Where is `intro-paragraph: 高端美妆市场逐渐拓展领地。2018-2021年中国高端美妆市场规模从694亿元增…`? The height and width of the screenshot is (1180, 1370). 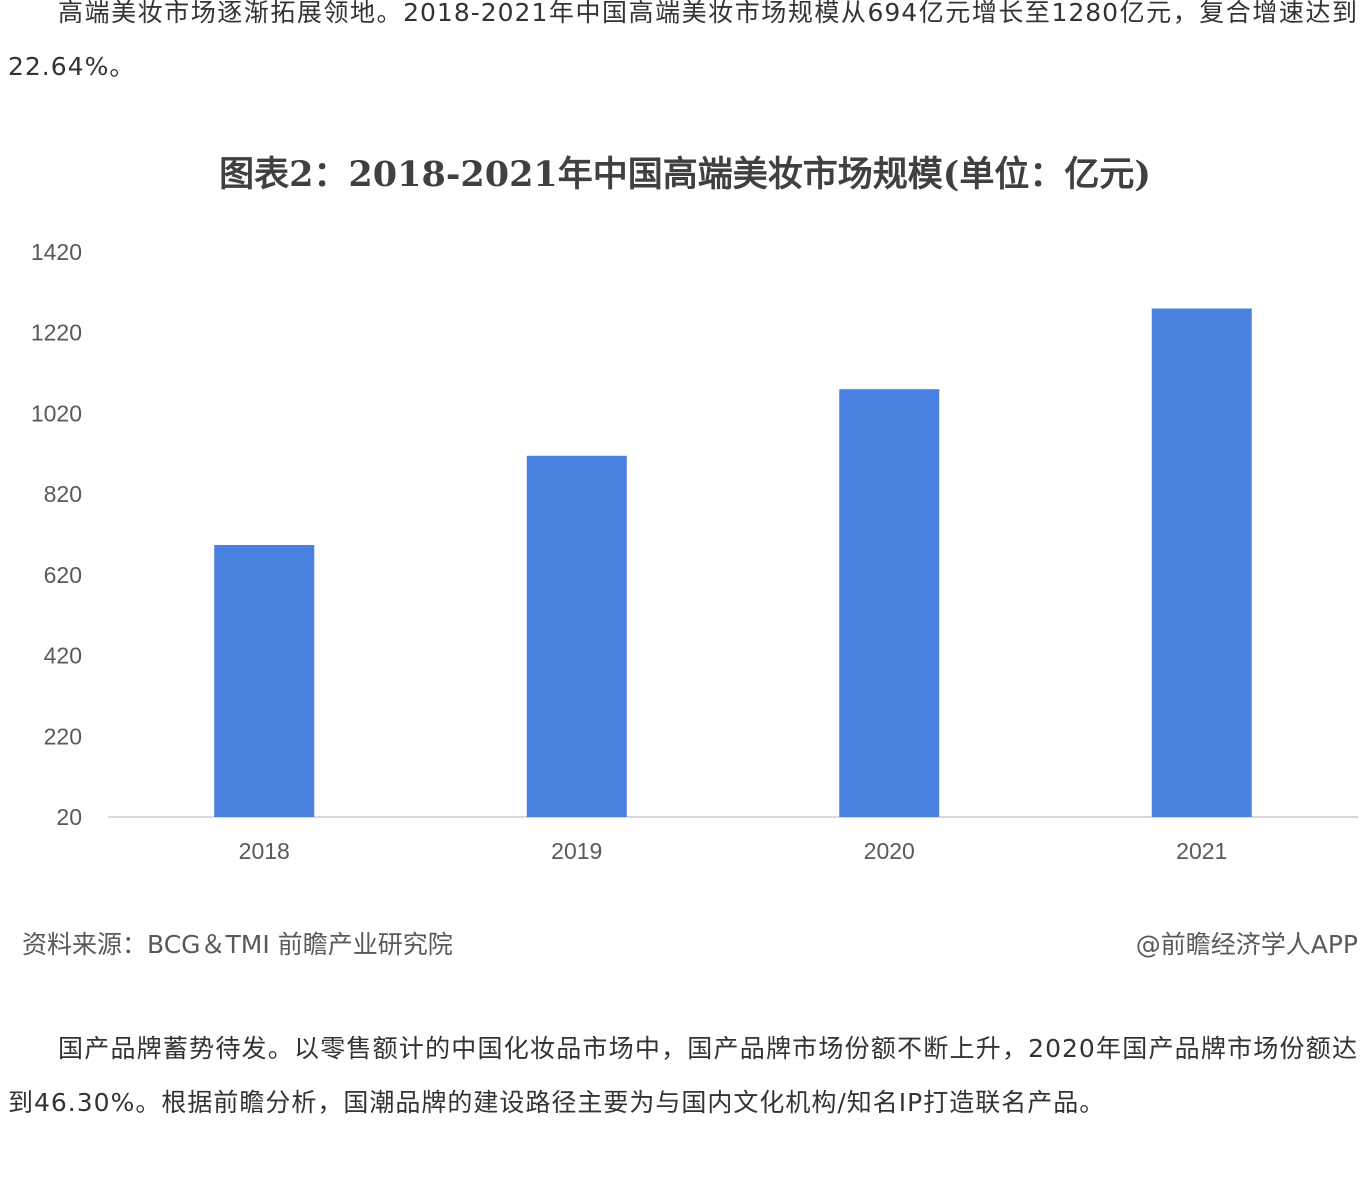
intro-paragraph: 高端美妆市场逐渐拓展领地。2018-2021年中国高端美妆市场规模从694亿元增… is located at coordinates (683, 40).